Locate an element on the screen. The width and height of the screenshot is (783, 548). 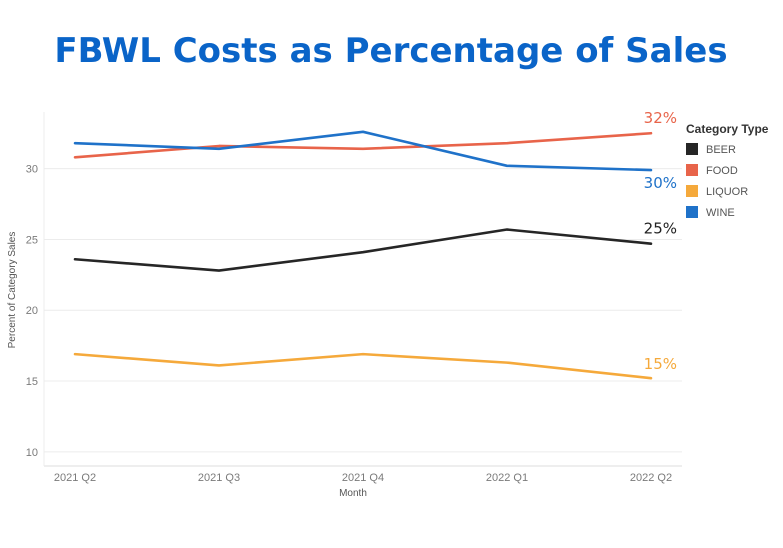
end-label-liquor: 15% is located at coordinates (660, 364).